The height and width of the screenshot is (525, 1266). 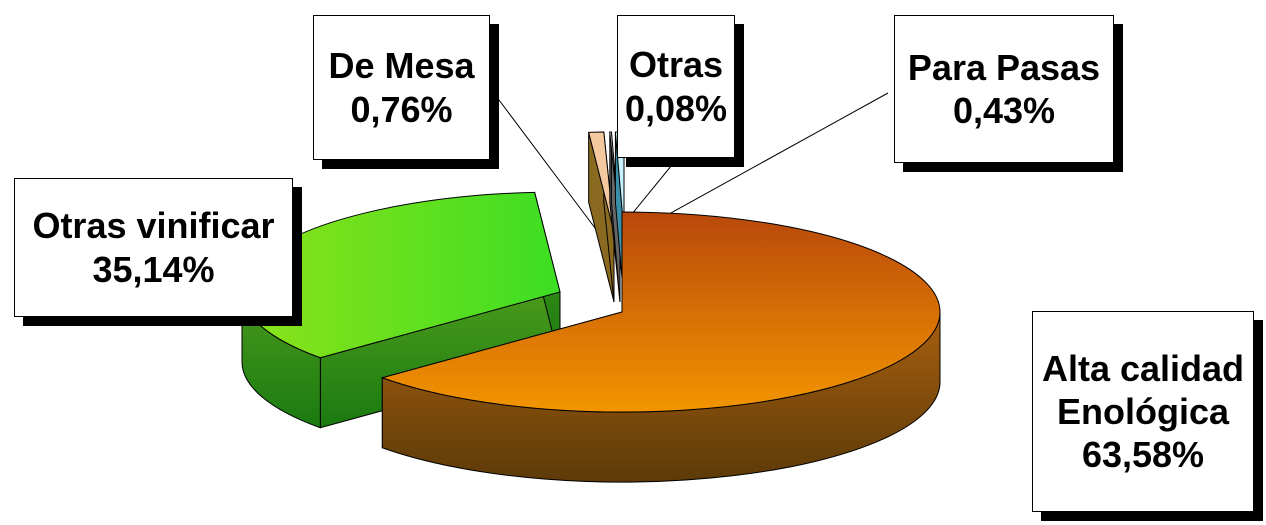 I want to click on data-label-otras: Otras 0,08%, so click(x=676, y=86).